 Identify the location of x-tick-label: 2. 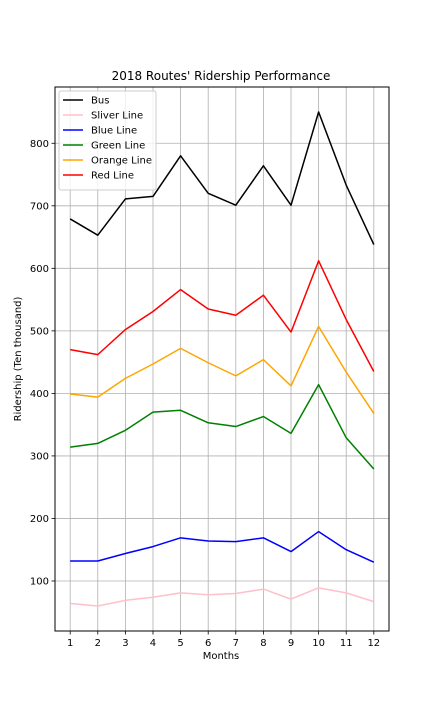
(98, 643).